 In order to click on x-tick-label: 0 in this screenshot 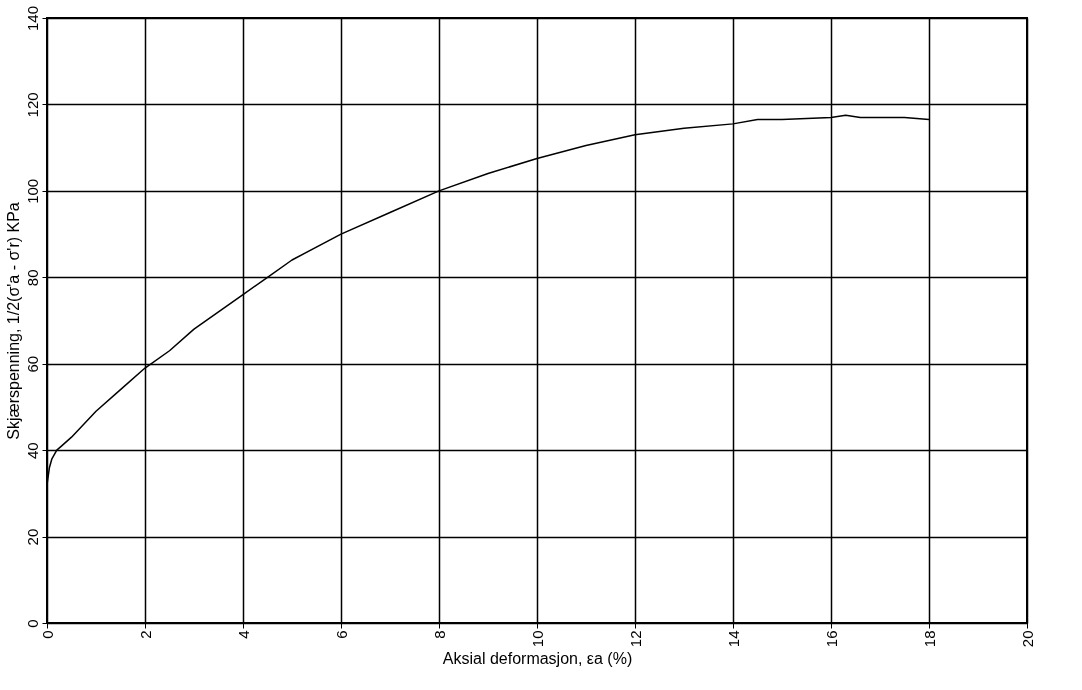, I will do `click(47, 634)`.